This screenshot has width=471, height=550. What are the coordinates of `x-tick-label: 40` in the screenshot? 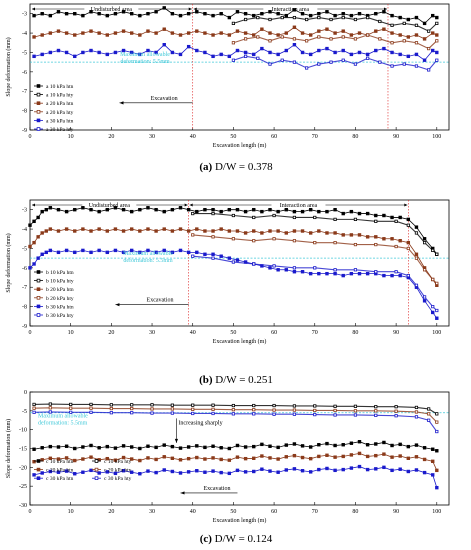 It's located at (193, 137).